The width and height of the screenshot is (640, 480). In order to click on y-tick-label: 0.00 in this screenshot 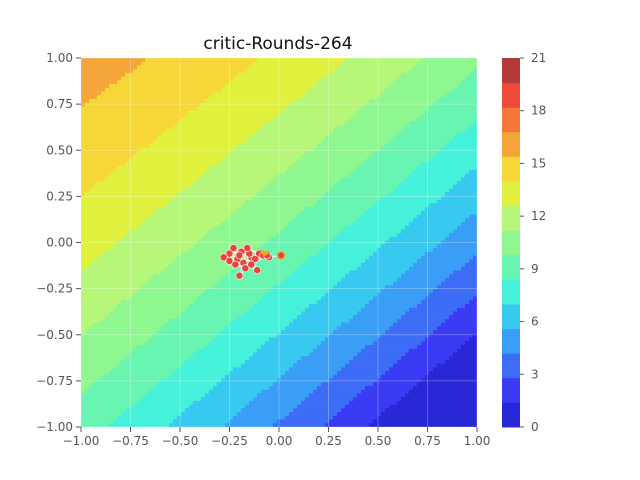, I will do `click(59, 243)`.